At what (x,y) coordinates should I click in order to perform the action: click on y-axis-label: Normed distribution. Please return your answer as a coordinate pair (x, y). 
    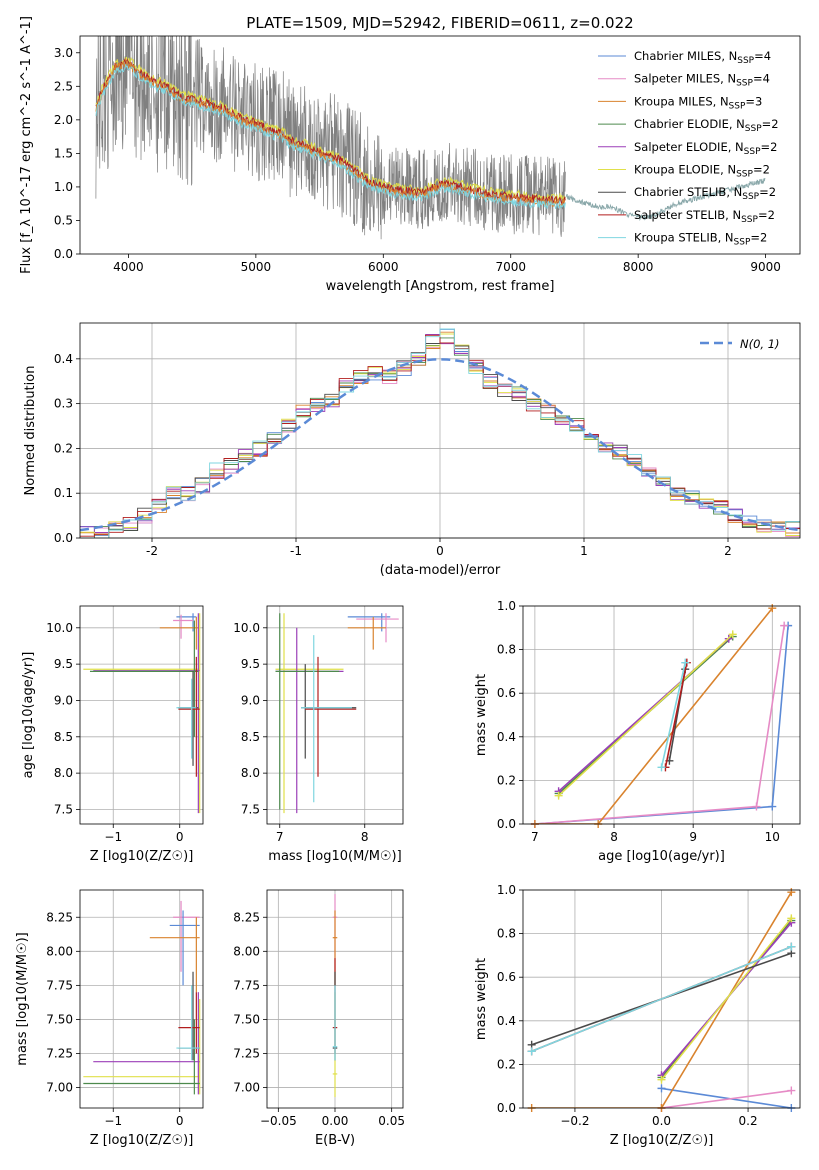
    Looking at the image, I should click on (30, 431).